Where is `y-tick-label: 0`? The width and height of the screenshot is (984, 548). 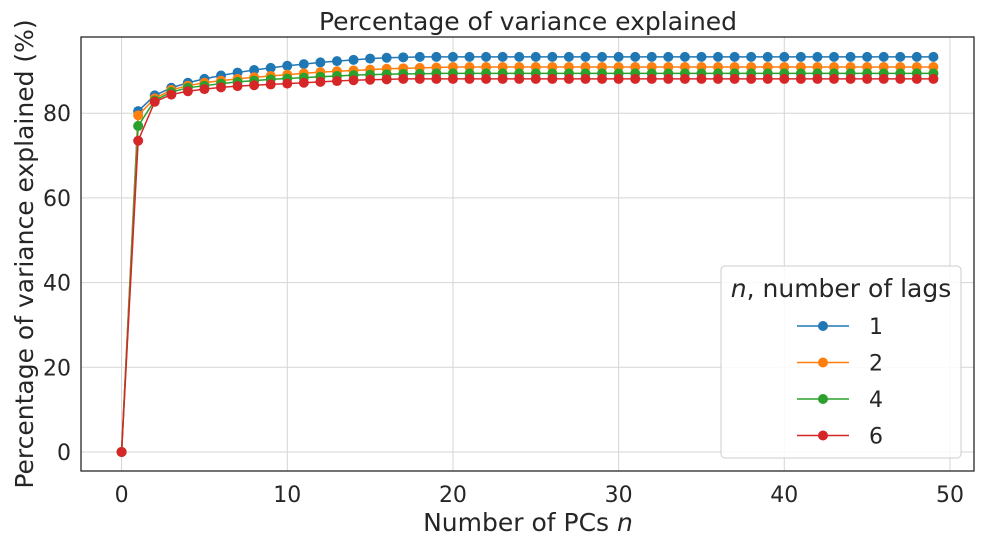
y-tick-label: 0 is located at coordinates (64, 453).